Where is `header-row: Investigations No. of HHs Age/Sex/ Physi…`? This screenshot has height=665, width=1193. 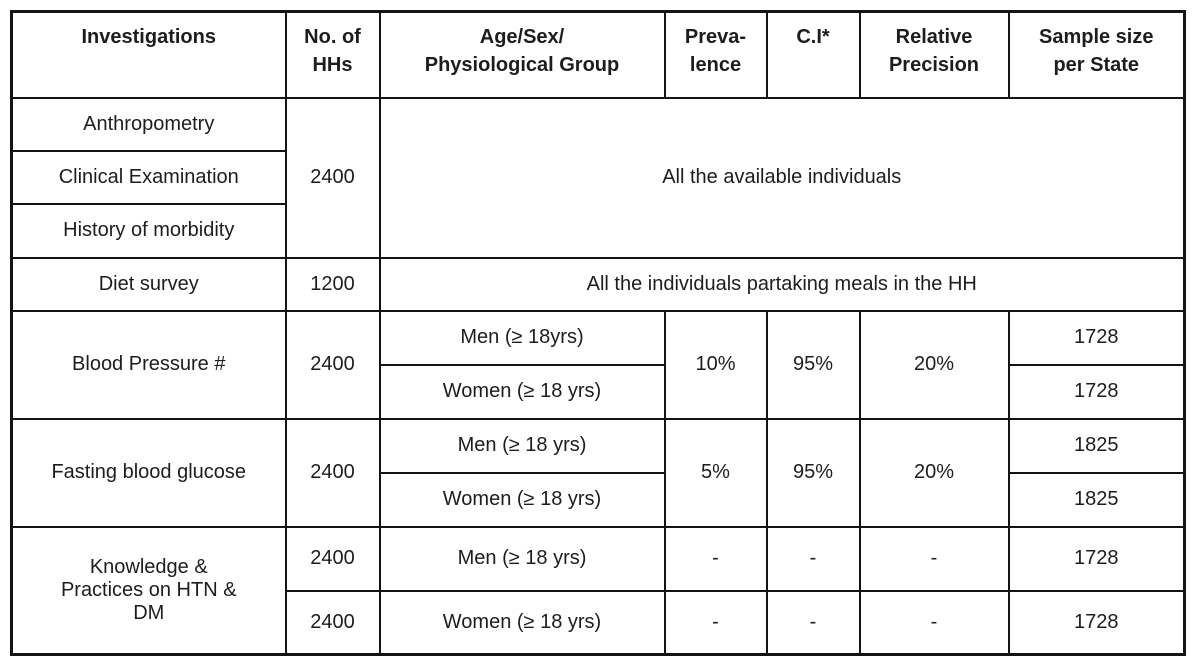
header-row: Investigations No. of HHs Age/Sex/ Physi… is located at coordinates (598, 54).